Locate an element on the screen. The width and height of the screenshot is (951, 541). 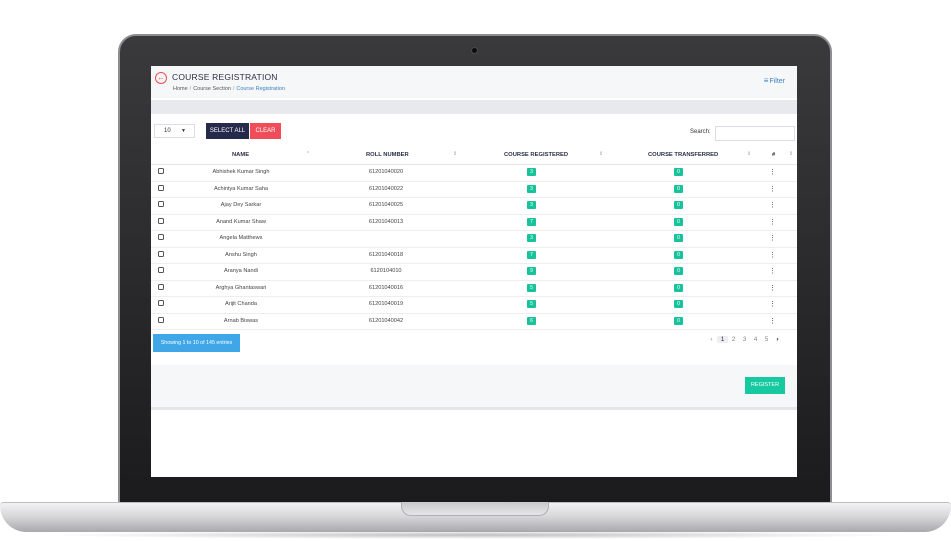
page-5: 5 is located at coordinates (766, 339).